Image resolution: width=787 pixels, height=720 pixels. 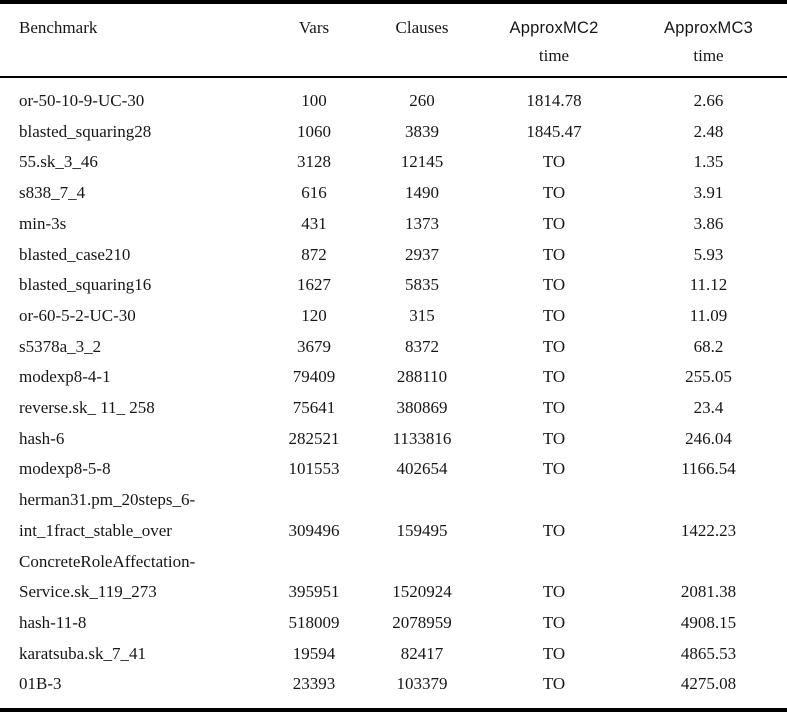 What do you see at coordinates (314, 684) in the screenshot?
I see `vars-cell: 23393` at bounding box center [314, 684].